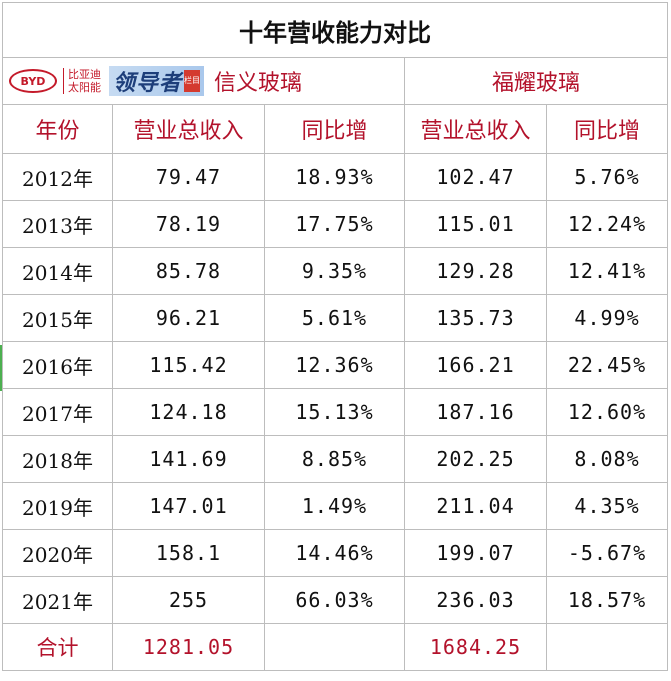 The image size is (671, 681). Describe the element at coordinates (33, 81) in the screenshot. I see `byd-logo-icon: BYD` at that location.